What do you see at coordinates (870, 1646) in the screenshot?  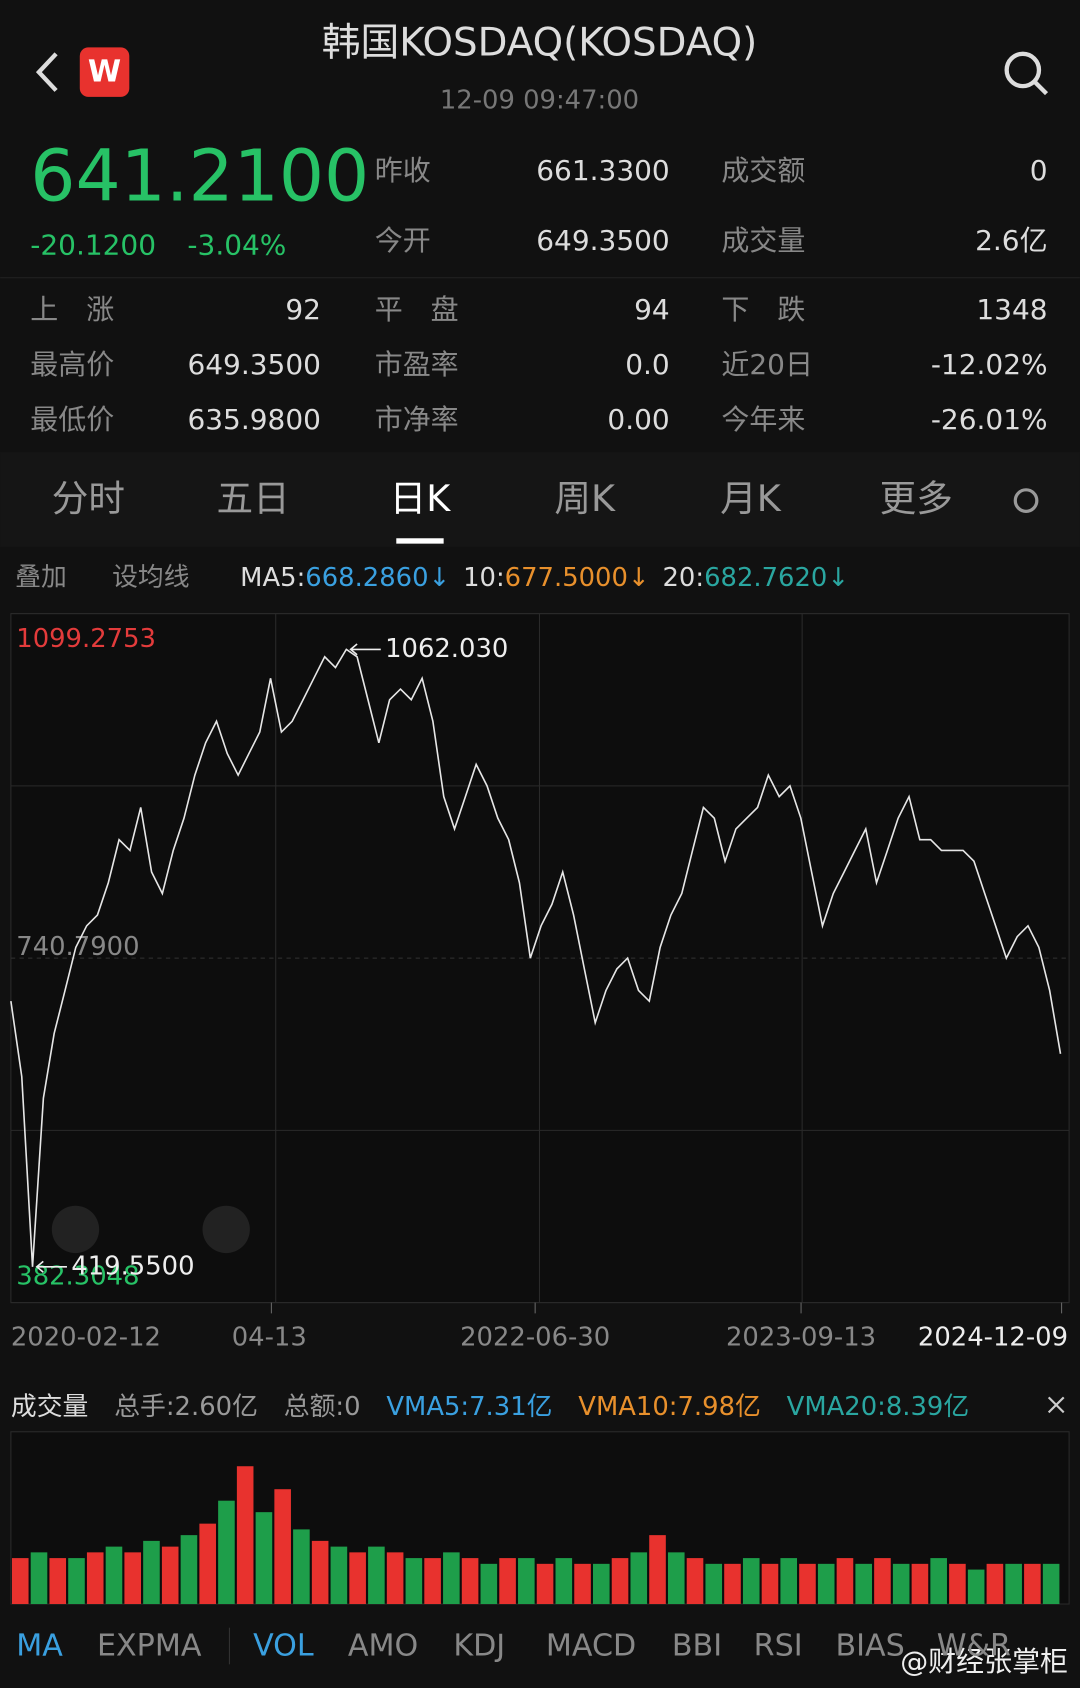 I see `indicator-tab: BIAS` at bounding box center [870, 1646].